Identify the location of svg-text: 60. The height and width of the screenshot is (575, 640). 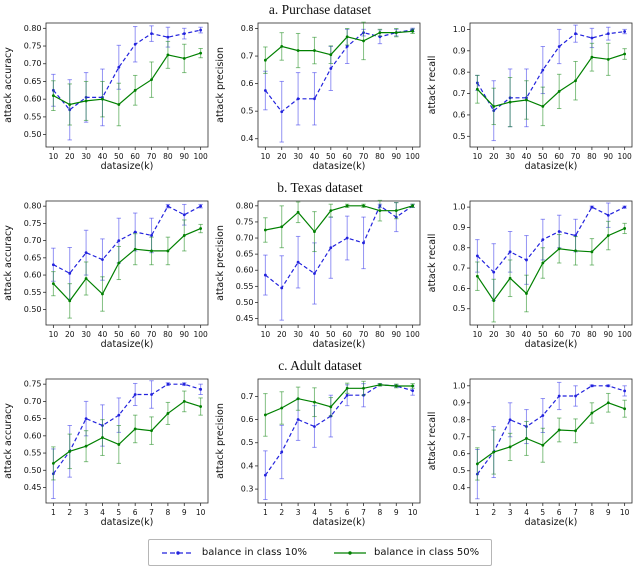
(347, 156).